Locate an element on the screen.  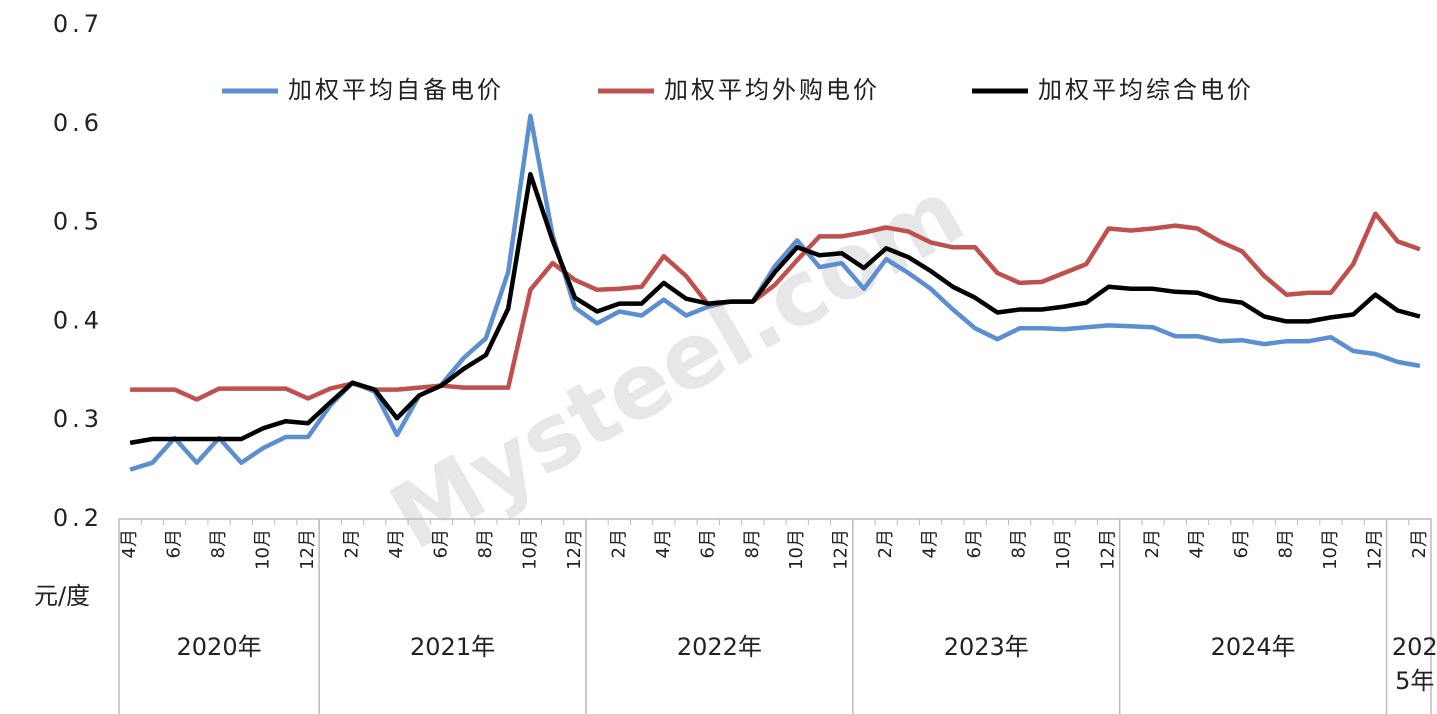
group-label: 2024年 is located at coordinates (1253, 647).